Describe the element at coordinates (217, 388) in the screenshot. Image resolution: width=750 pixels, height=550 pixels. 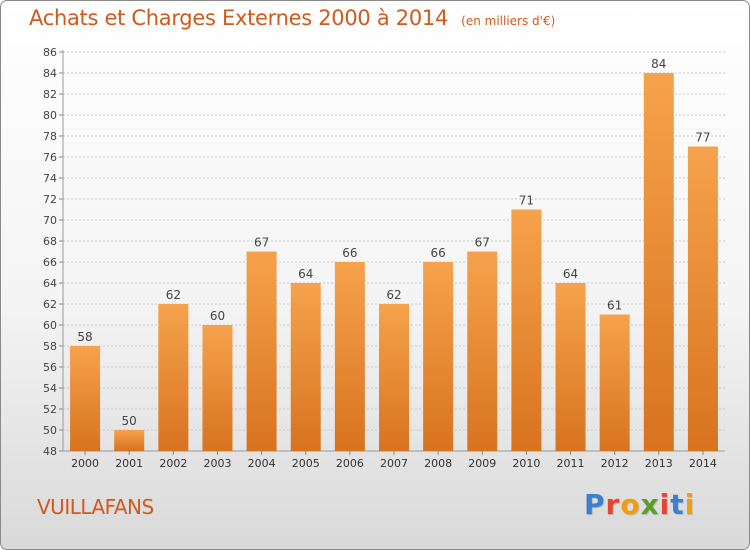
I see `bar-2003` at that location.